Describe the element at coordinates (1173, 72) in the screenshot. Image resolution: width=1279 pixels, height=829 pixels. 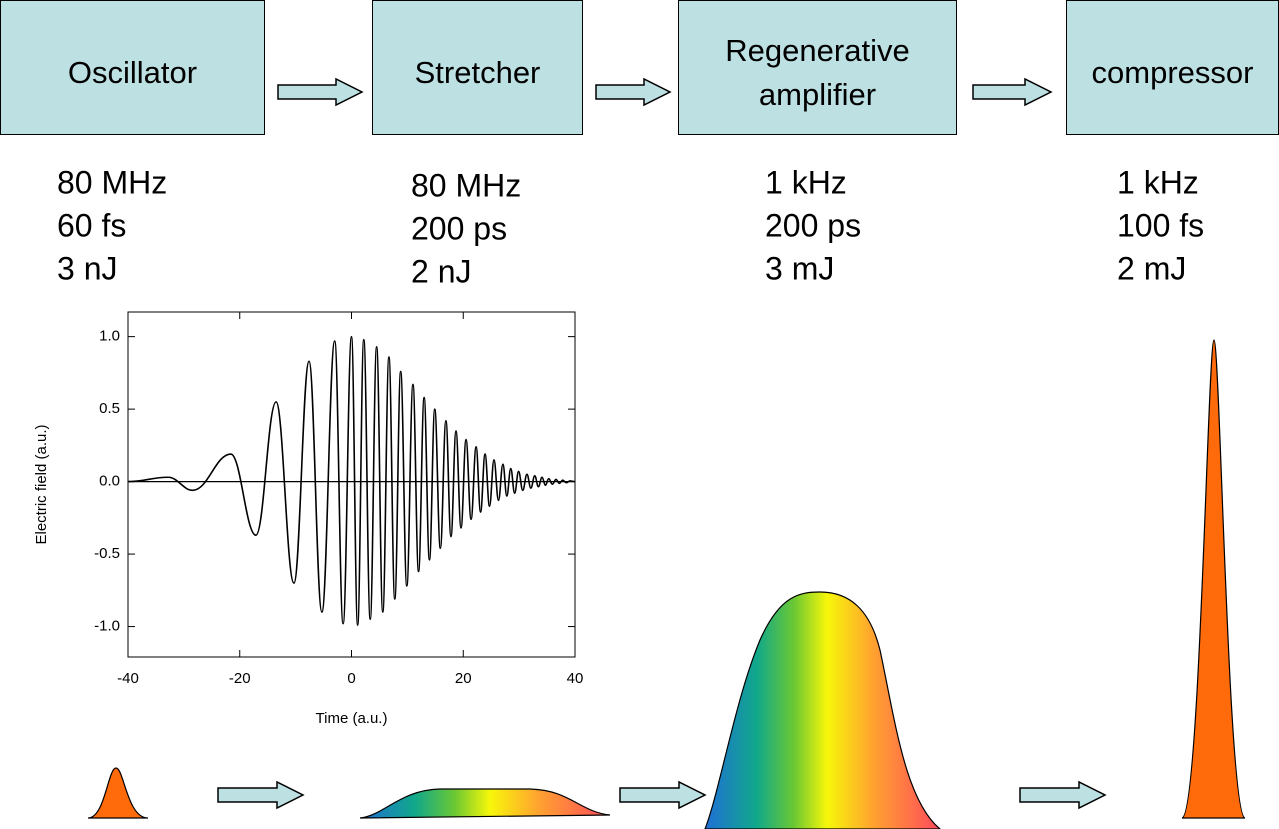
I see `stage-label: compressor` at that location.